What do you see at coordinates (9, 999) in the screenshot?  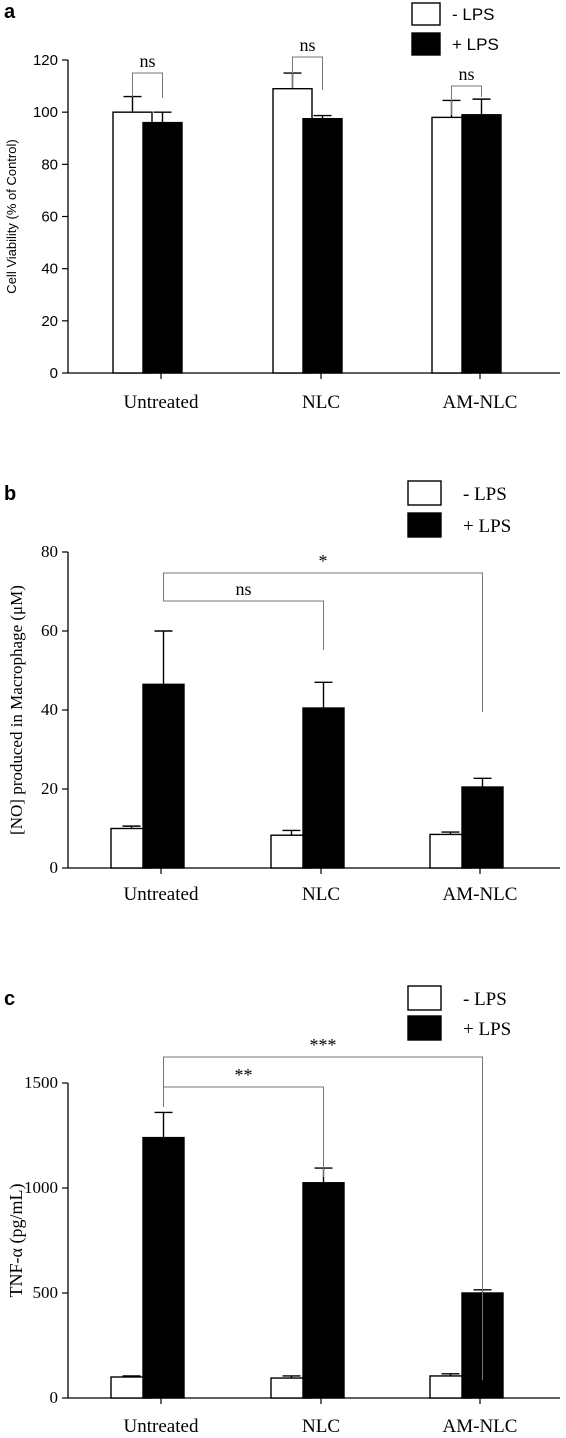 I see `panel-label: c` at bounding box center [9, 999].